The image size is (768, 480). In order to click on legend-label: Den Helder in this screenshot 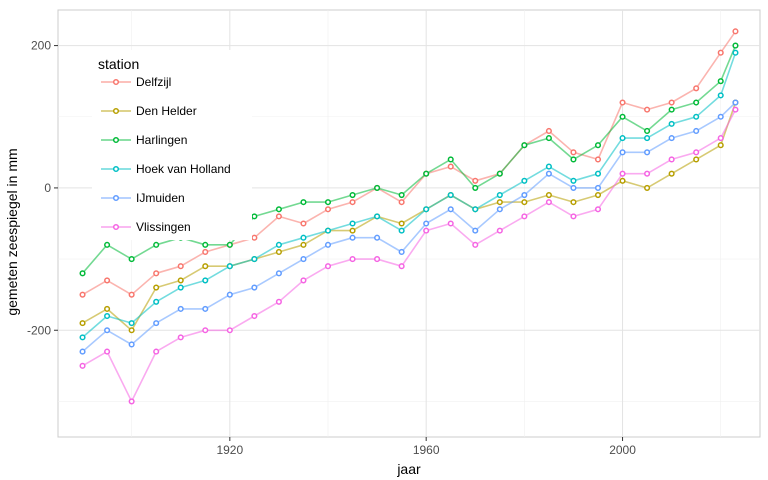, I will do `click(166, 111)`.